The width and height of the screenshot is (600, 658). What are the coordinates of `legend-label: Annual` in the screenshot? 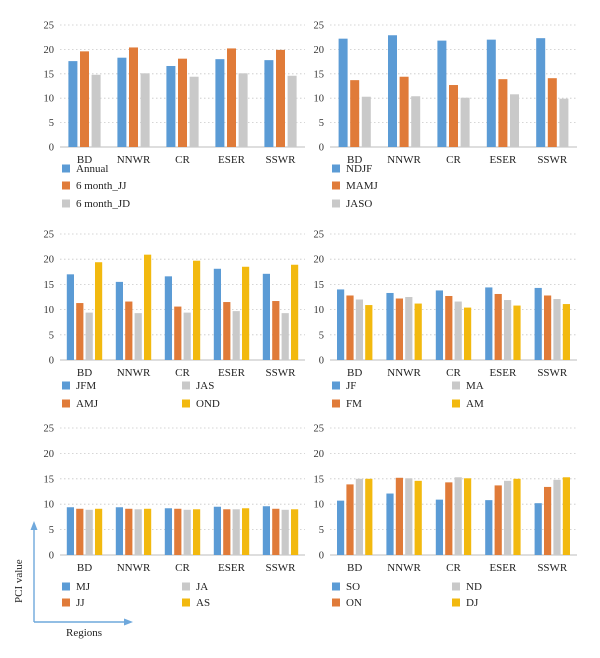 It's located at (92, 169).